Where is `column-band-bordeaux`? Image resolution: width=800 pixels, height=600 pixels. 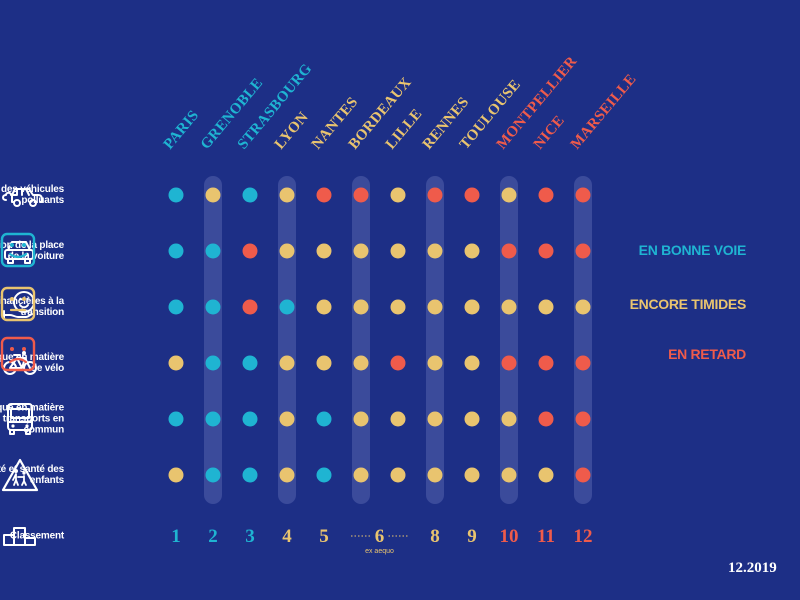
column-band-bordeaux is located at coordinates (361, 340).